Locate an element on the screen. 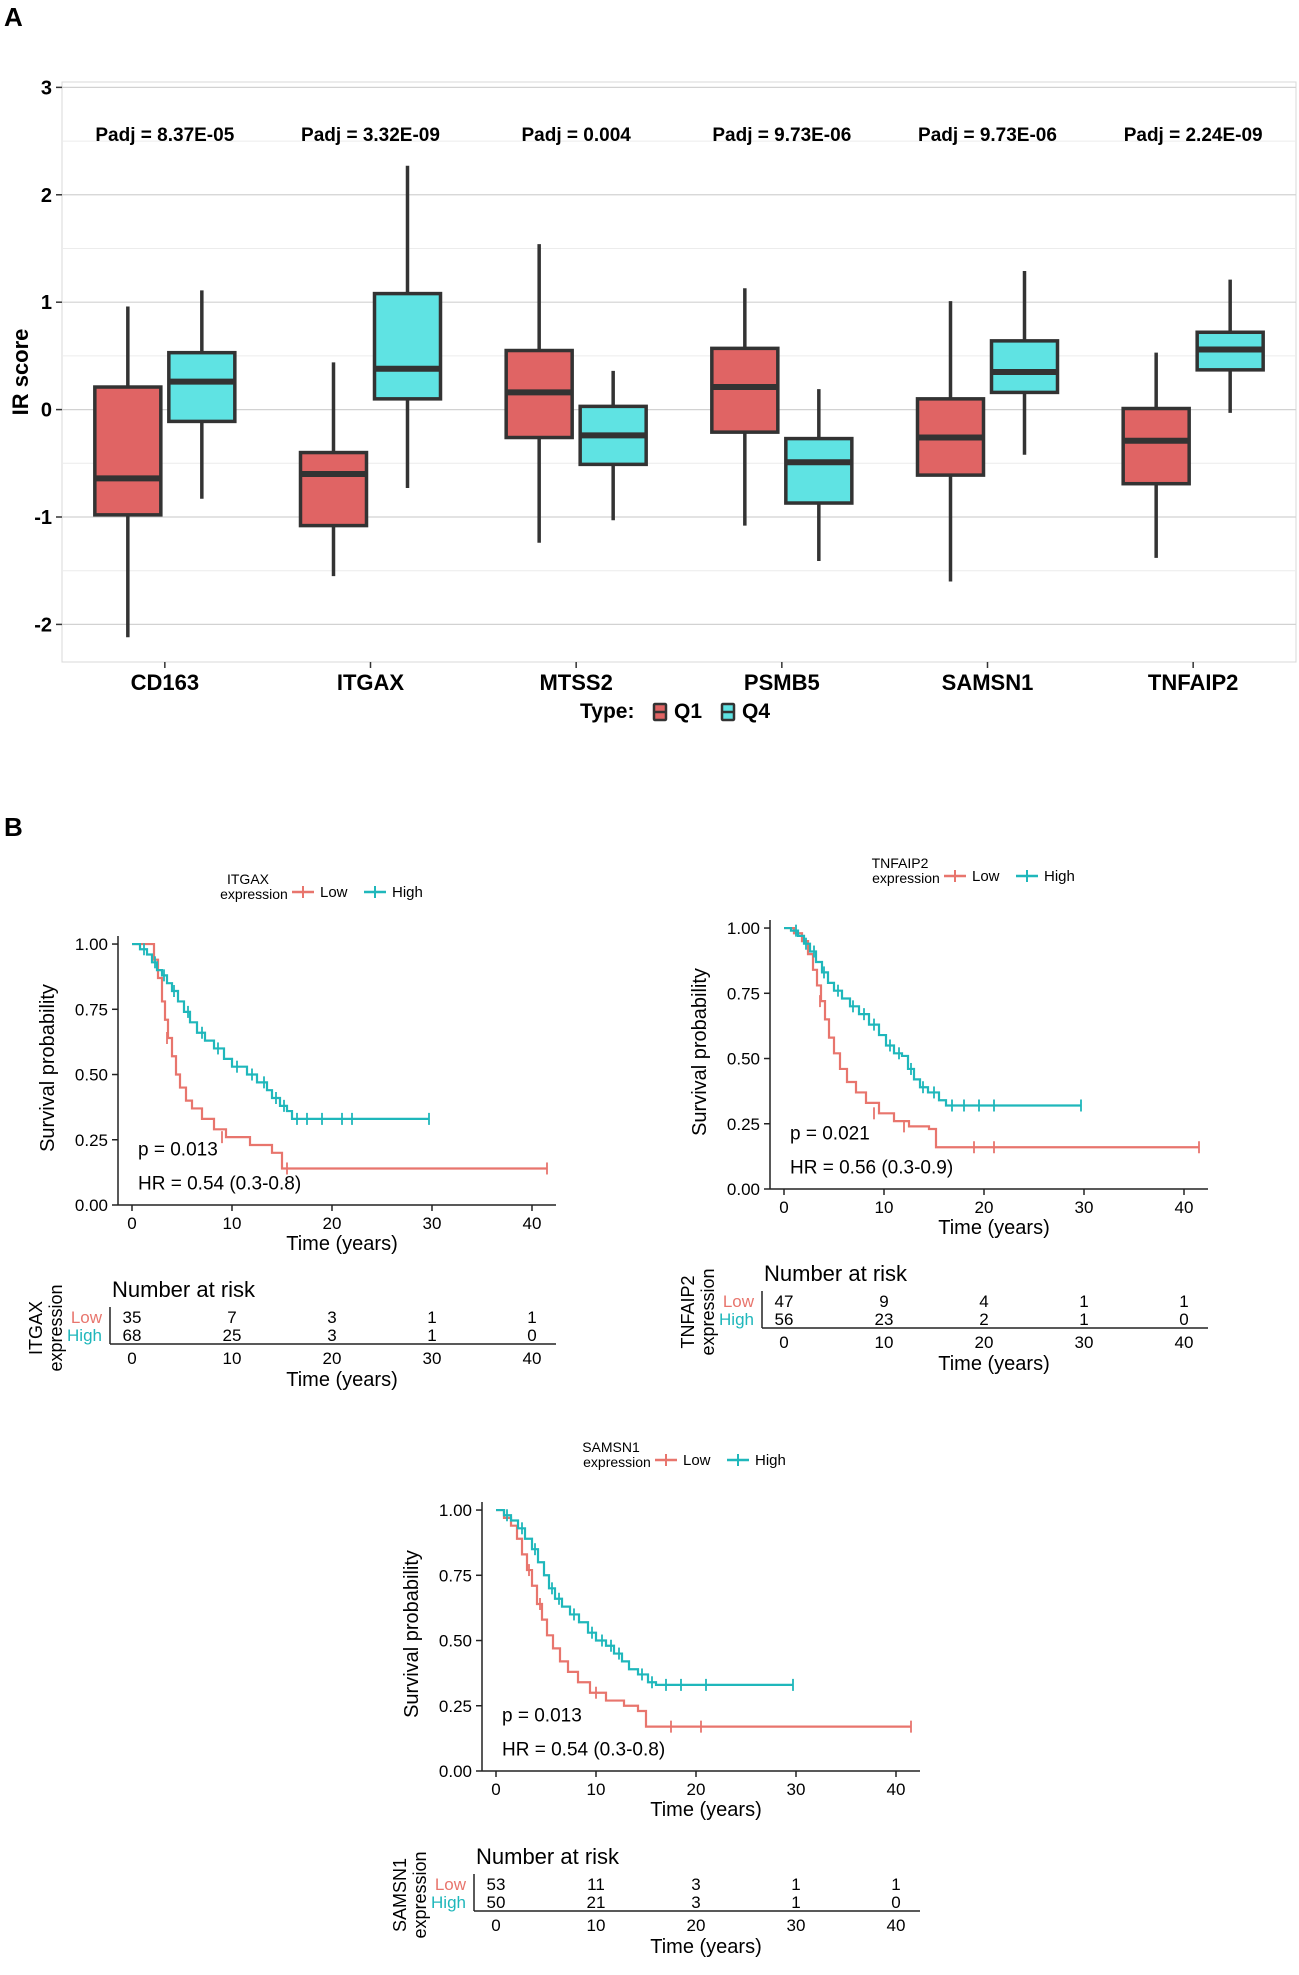  risk-axis-gene: TNFAIP2 is located at coordinates (688, 1311).